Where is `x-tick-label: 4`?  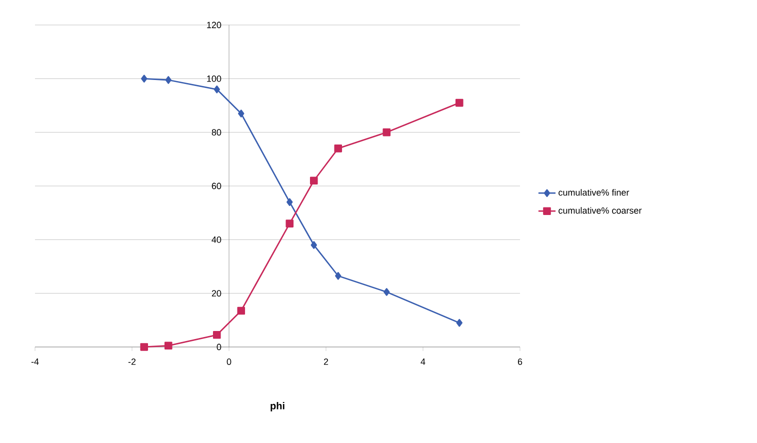 x-tick-label: 4 is located at coordinates (423, 361).